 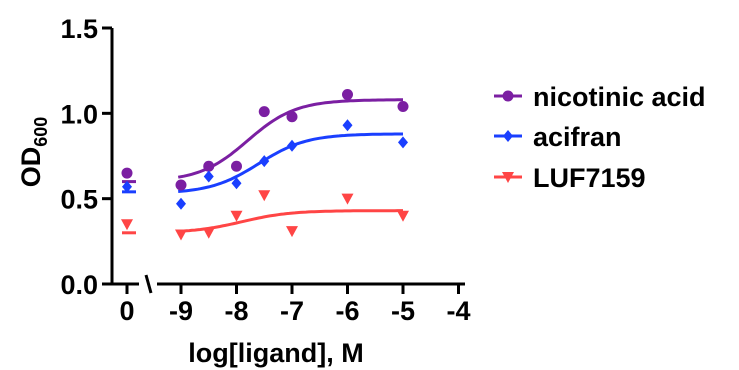 I want to click on x-tick-label: -4, so click(x=458, y=311).